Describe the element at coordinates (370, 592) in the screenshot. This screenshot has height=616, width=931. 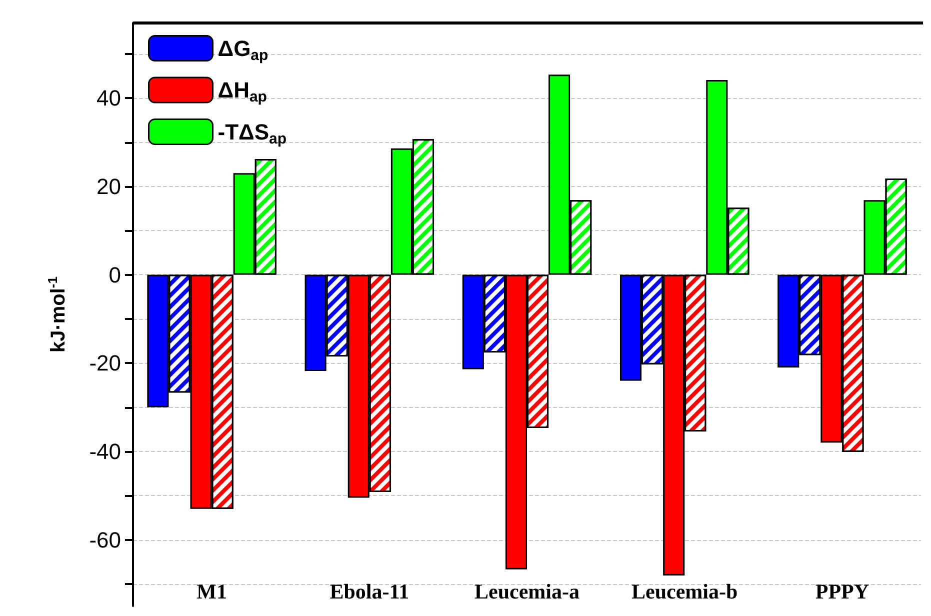
I see `x-tick-label: Ebola-11` at that location.